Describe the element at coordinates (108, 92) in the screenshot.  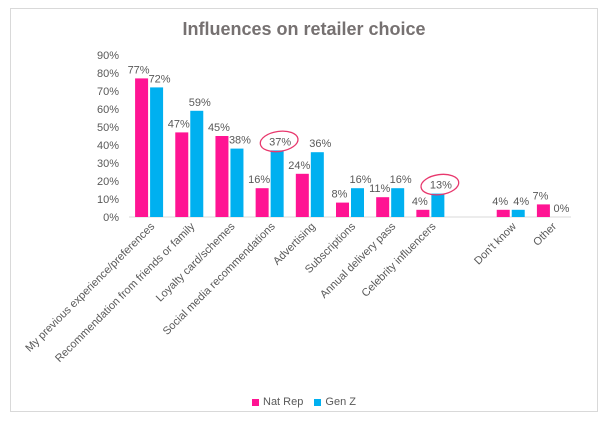
I see `y-tick-label: 70%` at that location.